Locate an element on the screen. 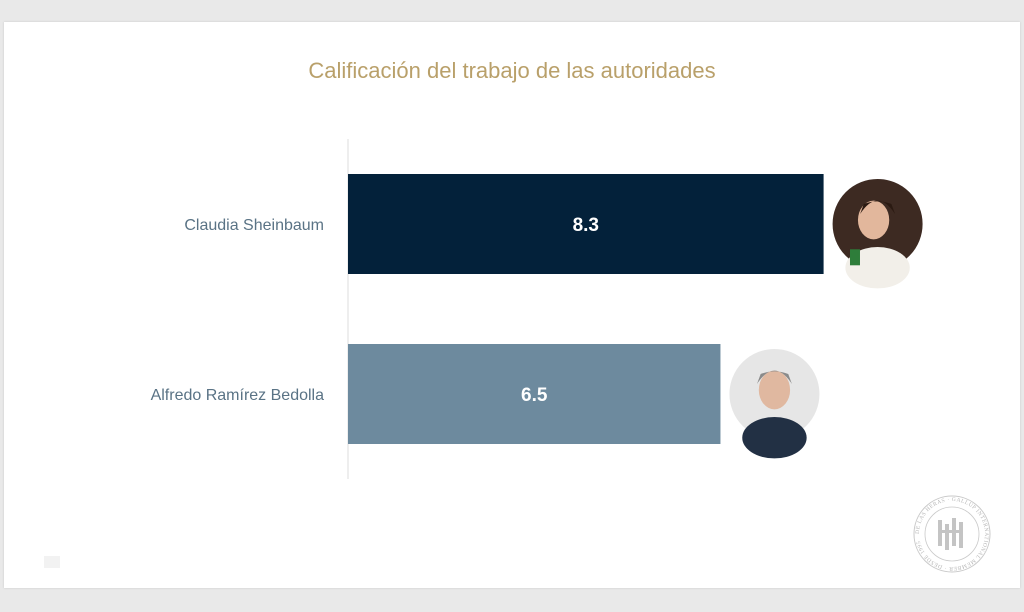  bar-value-label: 8.3 is located at coordinates (586, 225).